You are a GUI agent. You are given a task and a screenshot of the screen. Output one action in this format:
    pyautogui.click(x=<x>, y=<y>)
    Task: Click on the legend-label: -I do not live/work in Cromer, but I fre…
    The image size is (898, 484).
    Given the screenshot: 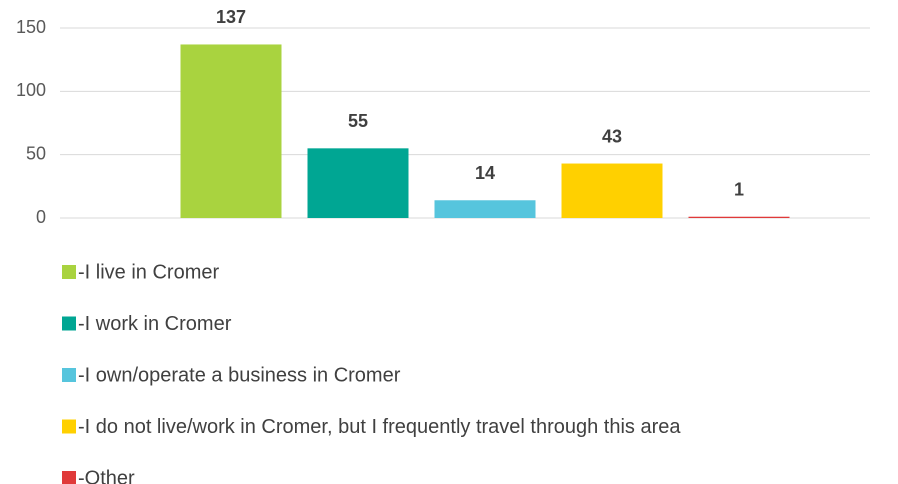 What is the action you would take?
    pyautogui.click(x=379, y=427)
    